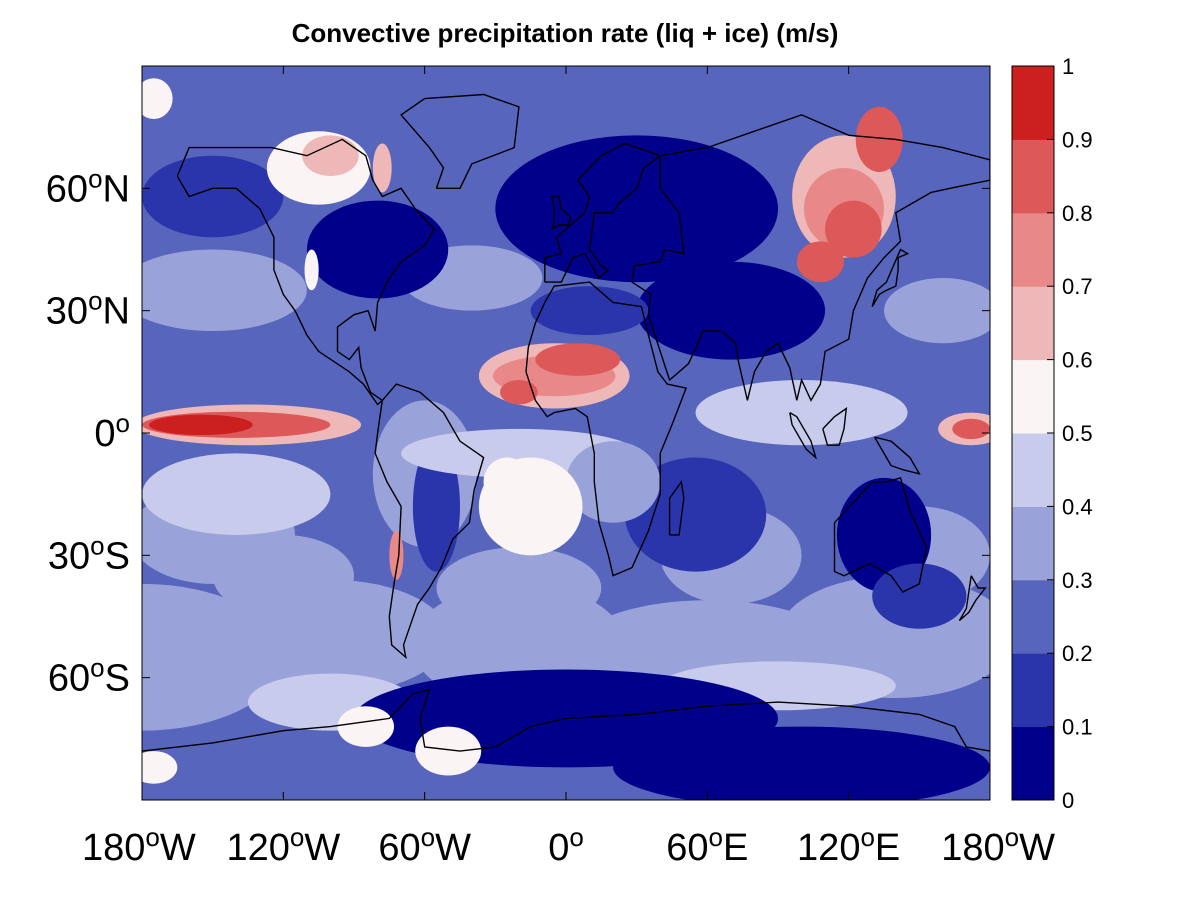 This screenshot has width=1200, height=900. Describe the element at coordinates (424, 845) in the screenshot. I see `x-tick-label: 60oW` at that location.